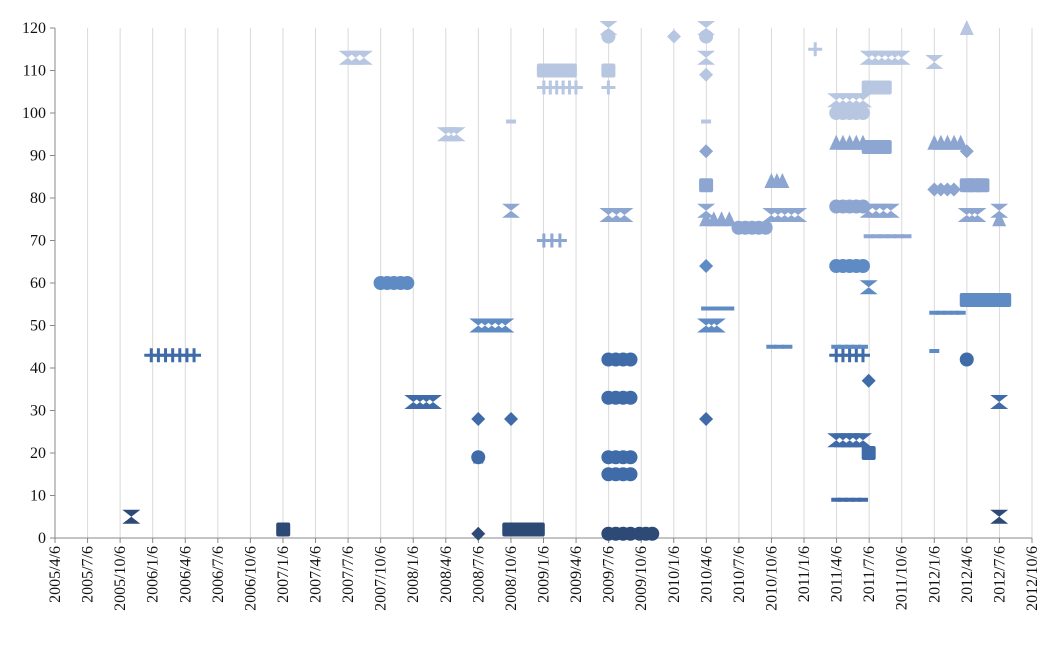  Describe the element at coordinates (316, 574) in the screenshot. I see `x-tick-label: 2007/4/6` at that location.